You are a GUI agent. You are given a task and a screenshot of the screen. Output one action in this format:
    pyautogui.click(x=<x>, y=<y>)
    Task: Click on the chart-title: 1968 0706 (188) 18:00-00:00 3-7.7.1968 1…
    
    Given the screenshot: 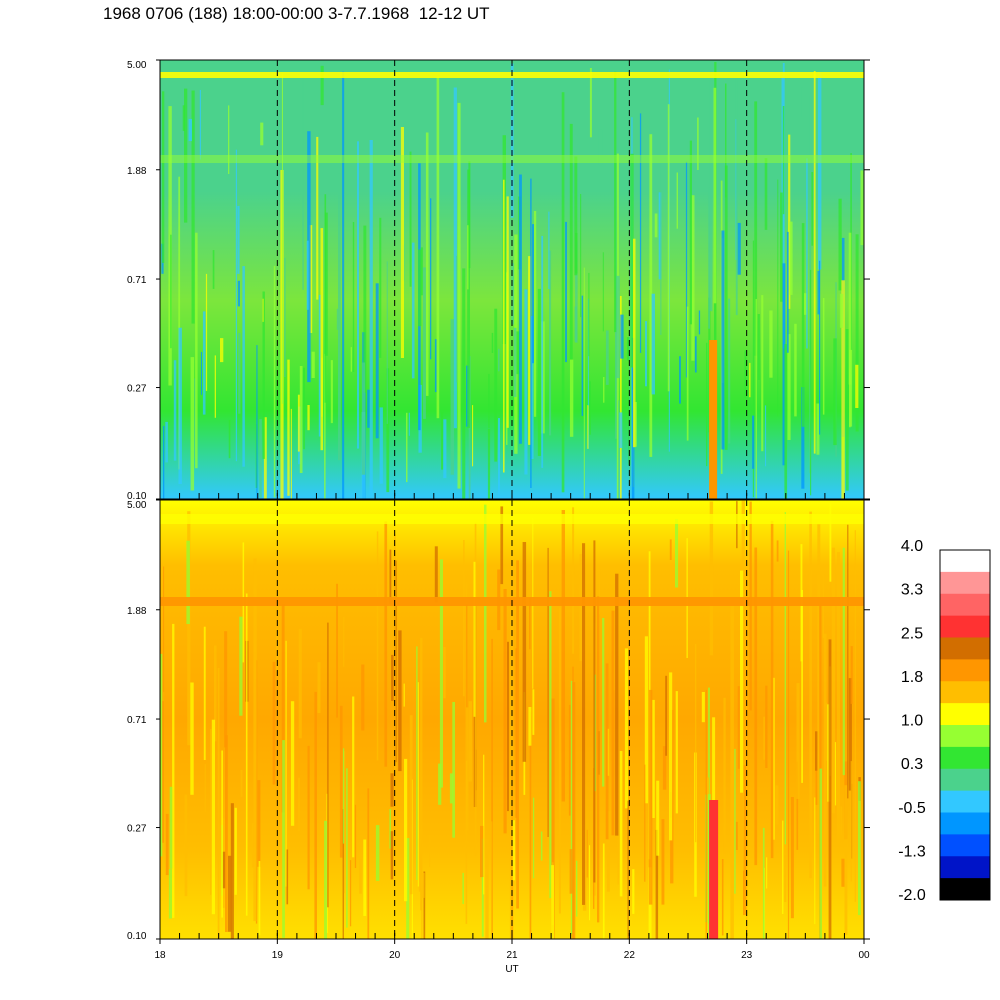 What is the action you would take?
    pyautogui.click(x=296, y=13)
    